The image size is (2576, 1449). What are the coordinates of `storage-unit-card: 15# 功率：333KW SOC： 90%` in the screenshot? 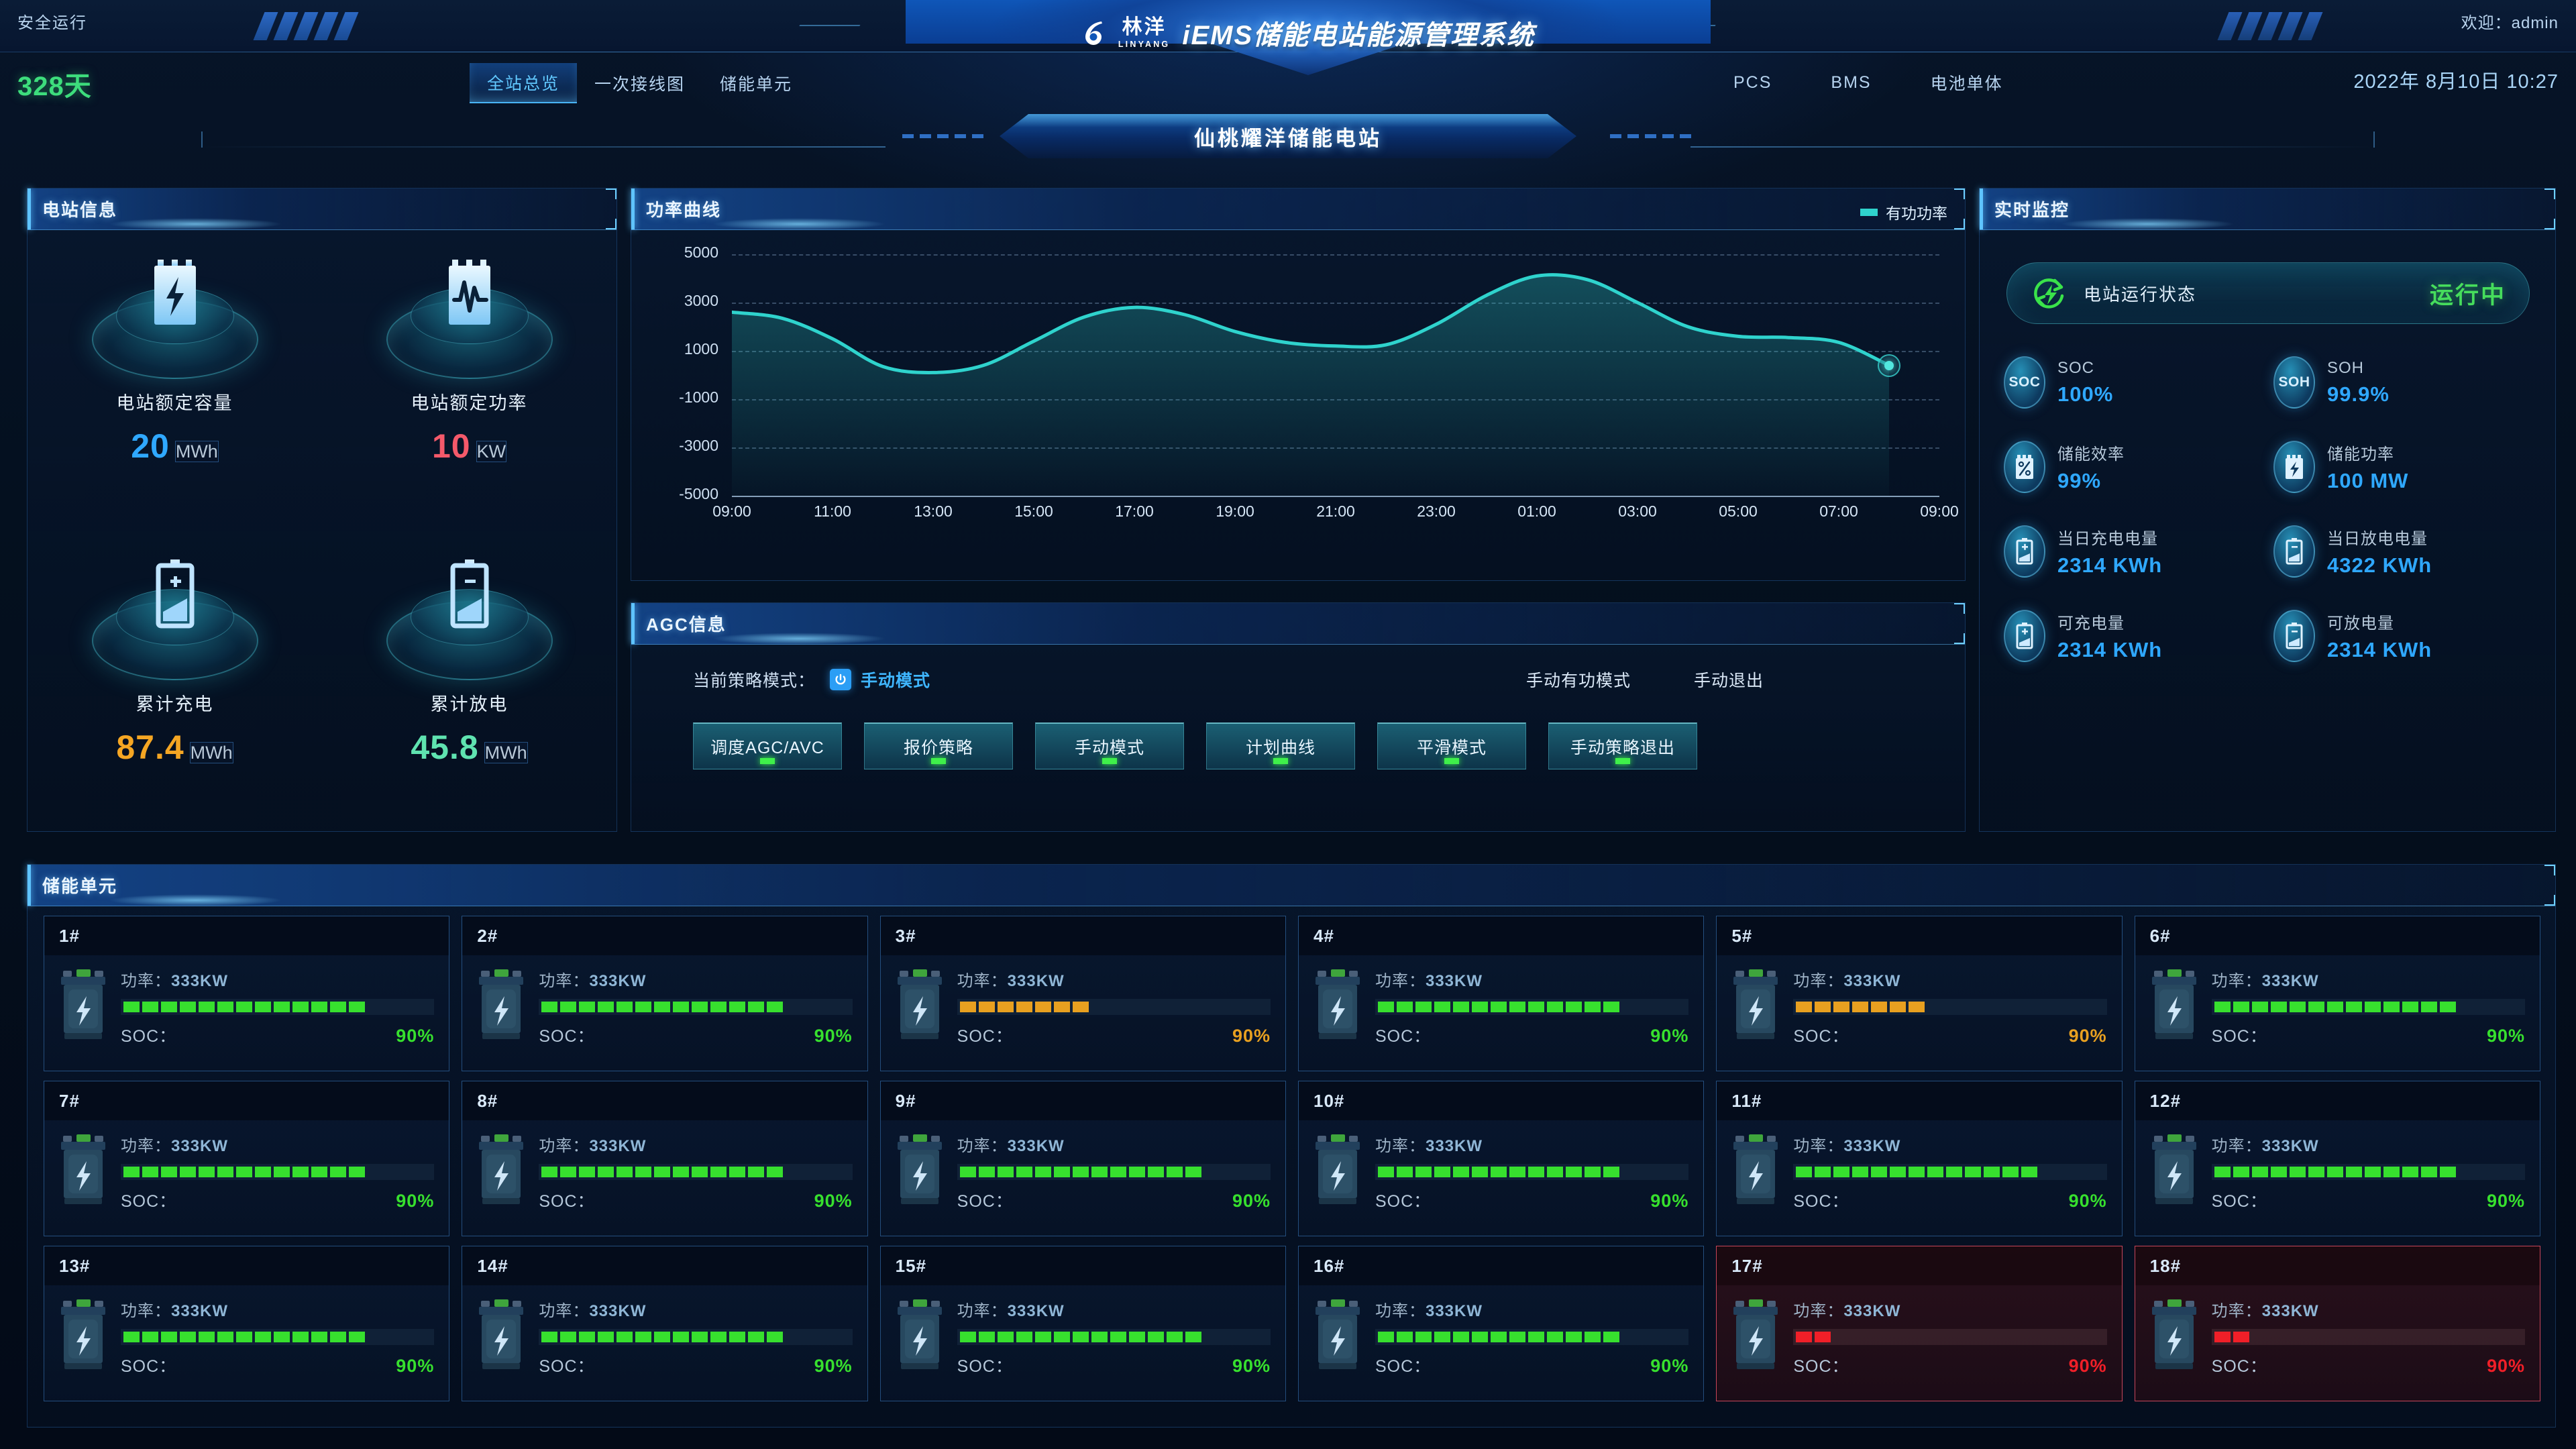 It's located at (1082, 1323).